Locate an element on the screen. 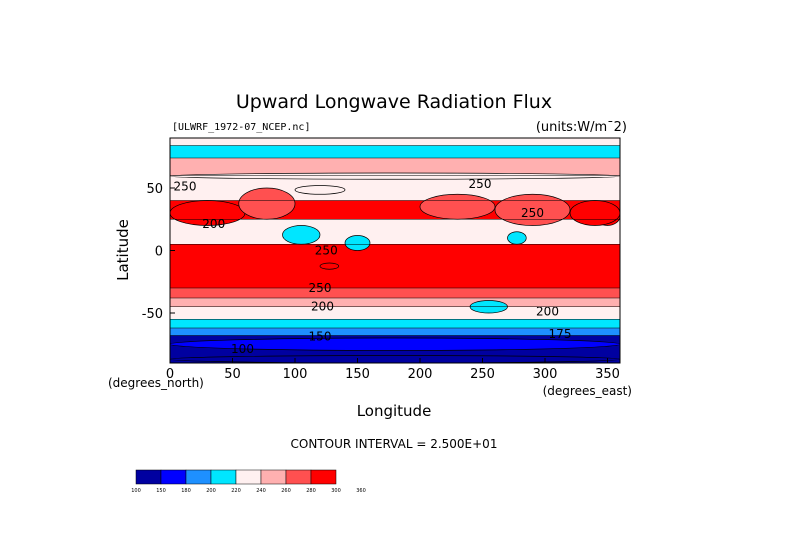 The height and width of the screenshot is (558, 789). y-tick-label: -50 is located at coordinates (152, 314).